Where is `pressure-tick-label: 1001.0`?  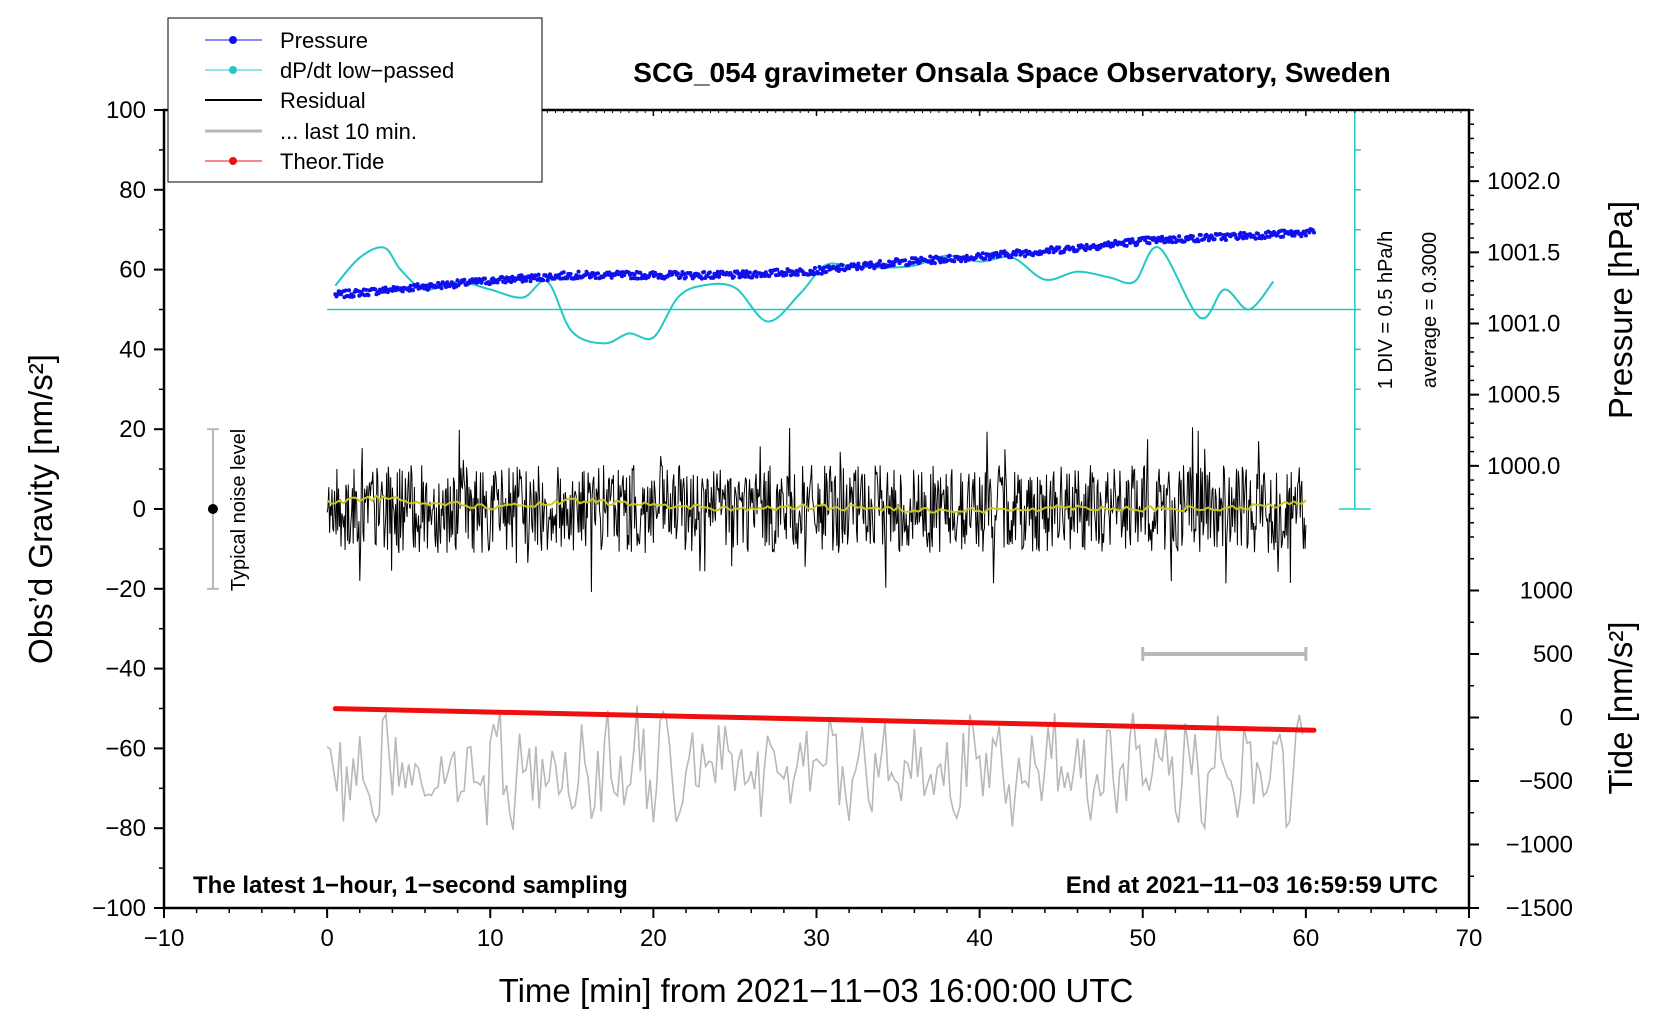 pressure-tick-label: 1001.0 is located at coordinates (1523, 324).